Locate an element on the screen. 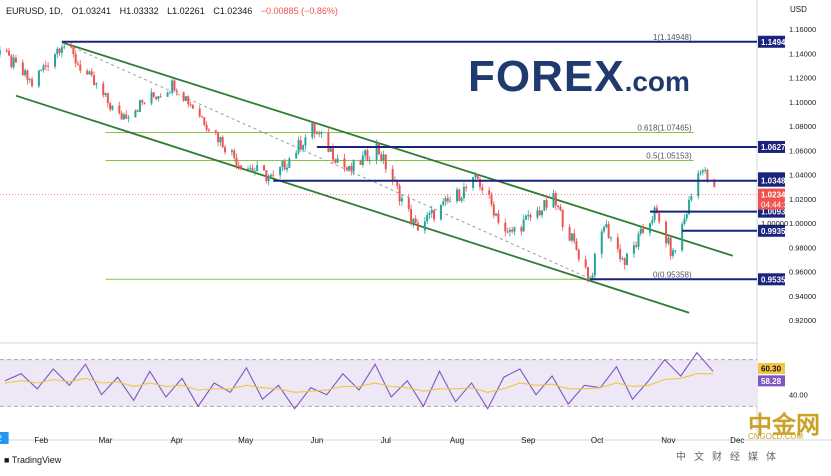 Image resolution: width=831 pixels, height=476 pixels. rsi-ma-line is located at coordinates (358, 383).